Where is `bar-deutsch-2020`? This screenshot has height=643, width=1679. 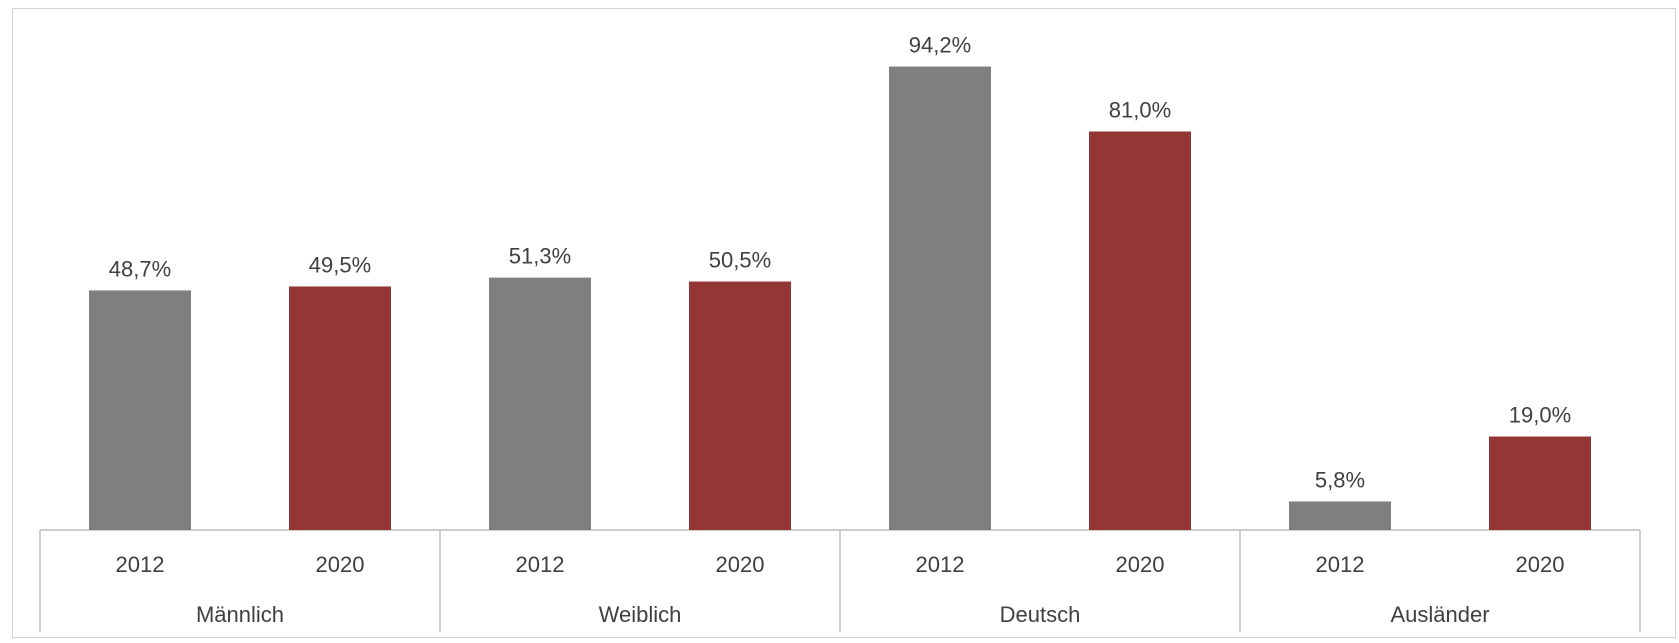
bar-deutsch-2020 is located at coordinates (1140, 331).